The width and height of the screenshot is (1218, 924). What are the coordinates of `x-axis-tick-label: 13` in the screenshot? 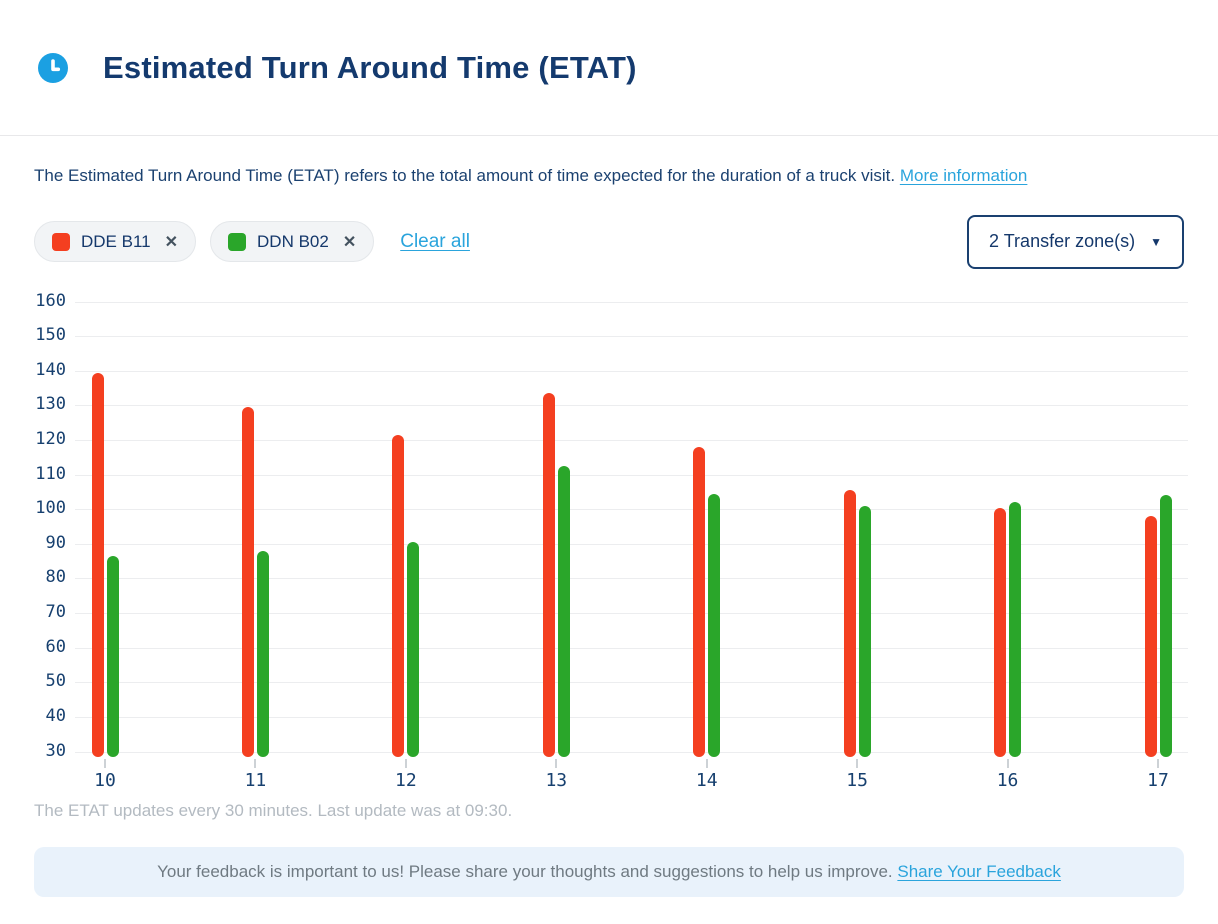 It's located at (556, 780).